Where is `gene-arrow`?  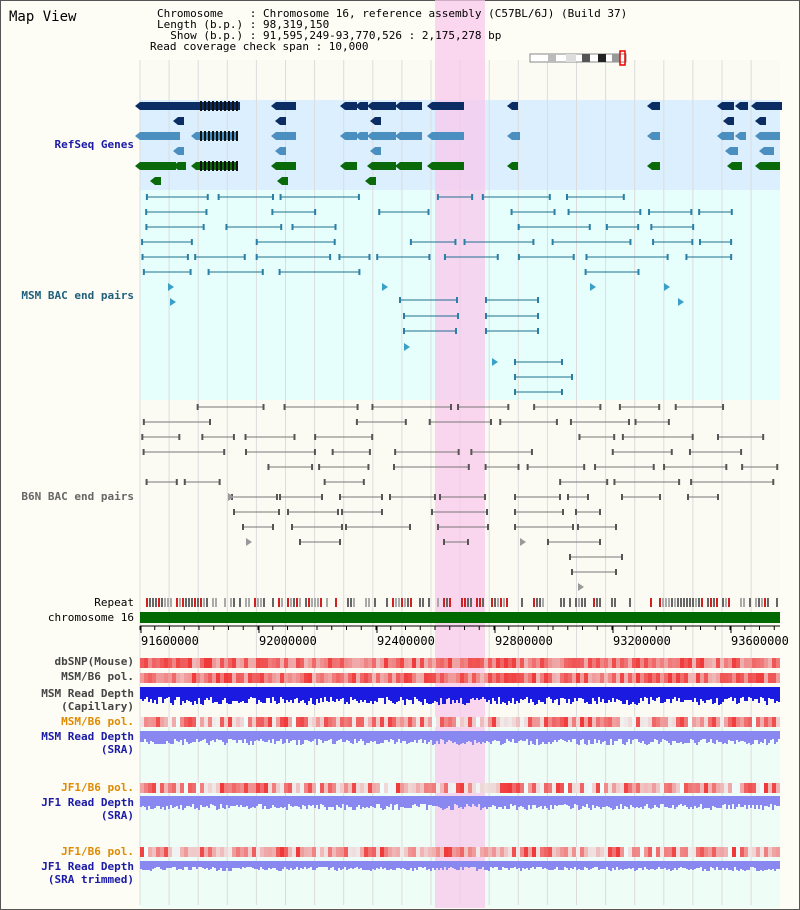
gene-arrow is located at coordinates (369, 106).